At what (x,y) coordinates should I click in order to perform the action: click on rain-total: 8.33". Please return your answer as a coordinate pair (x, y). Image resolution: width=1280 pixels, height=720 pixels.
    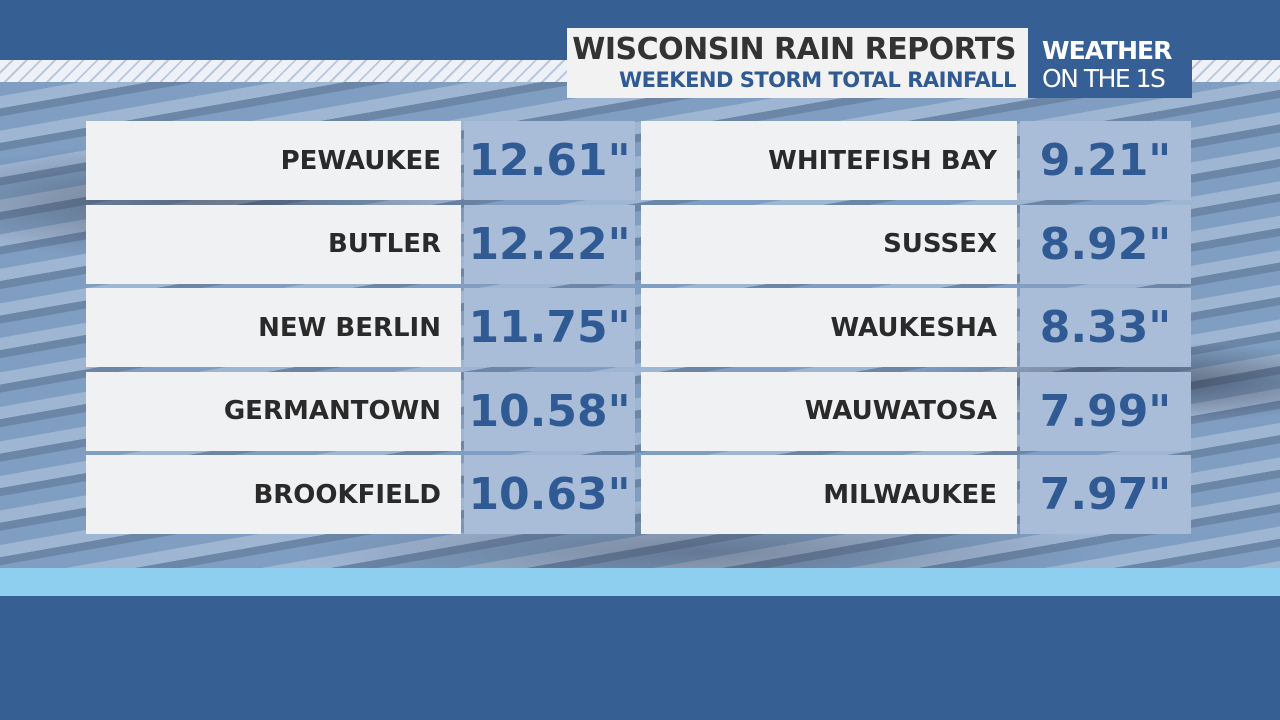
    Looking at the image, I should click on (1105, 327).